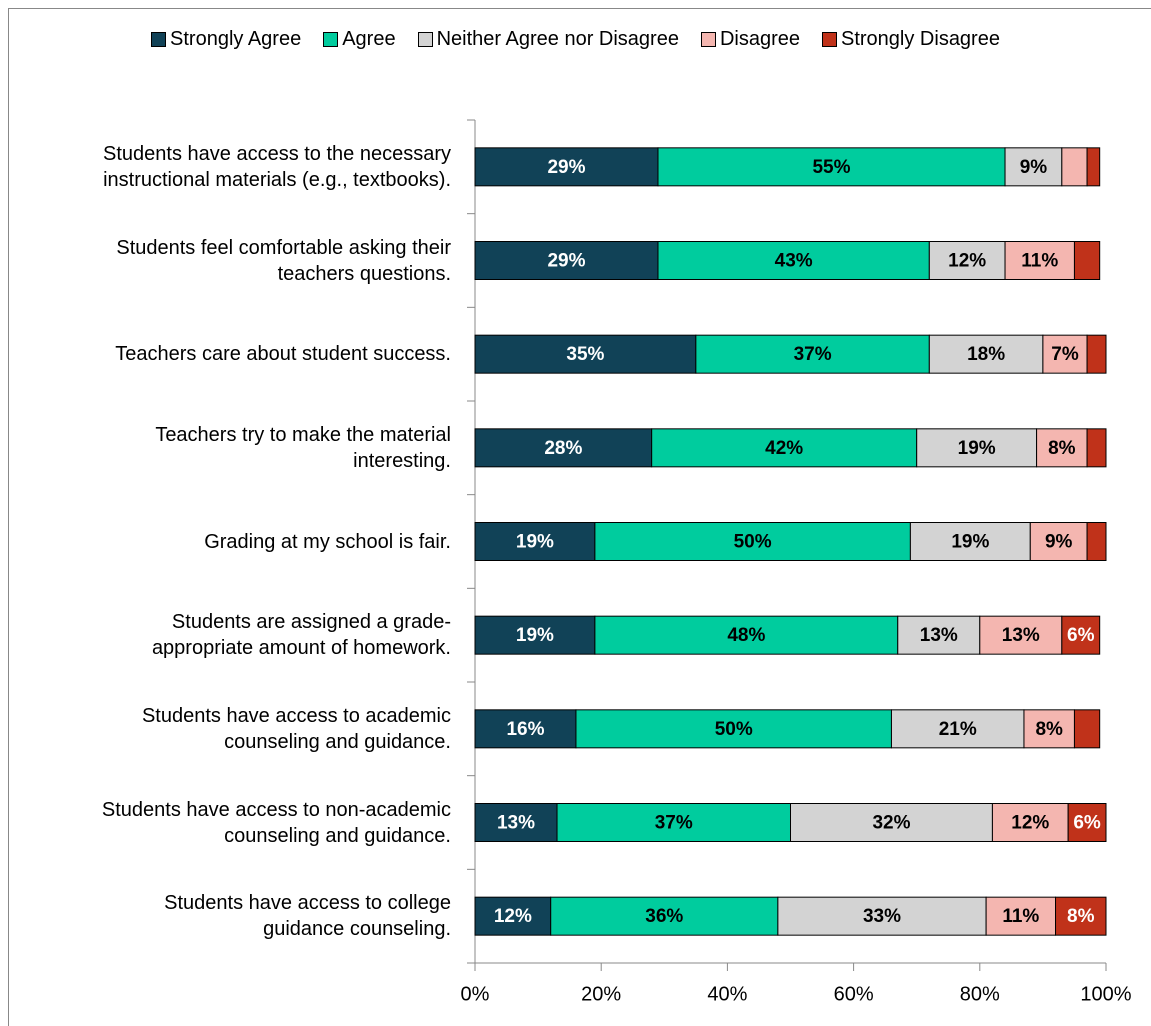 Image resolution: width=1151 pixels, height=1026 pixels. I want to click on data-label: 9%, so click(1059, 542).